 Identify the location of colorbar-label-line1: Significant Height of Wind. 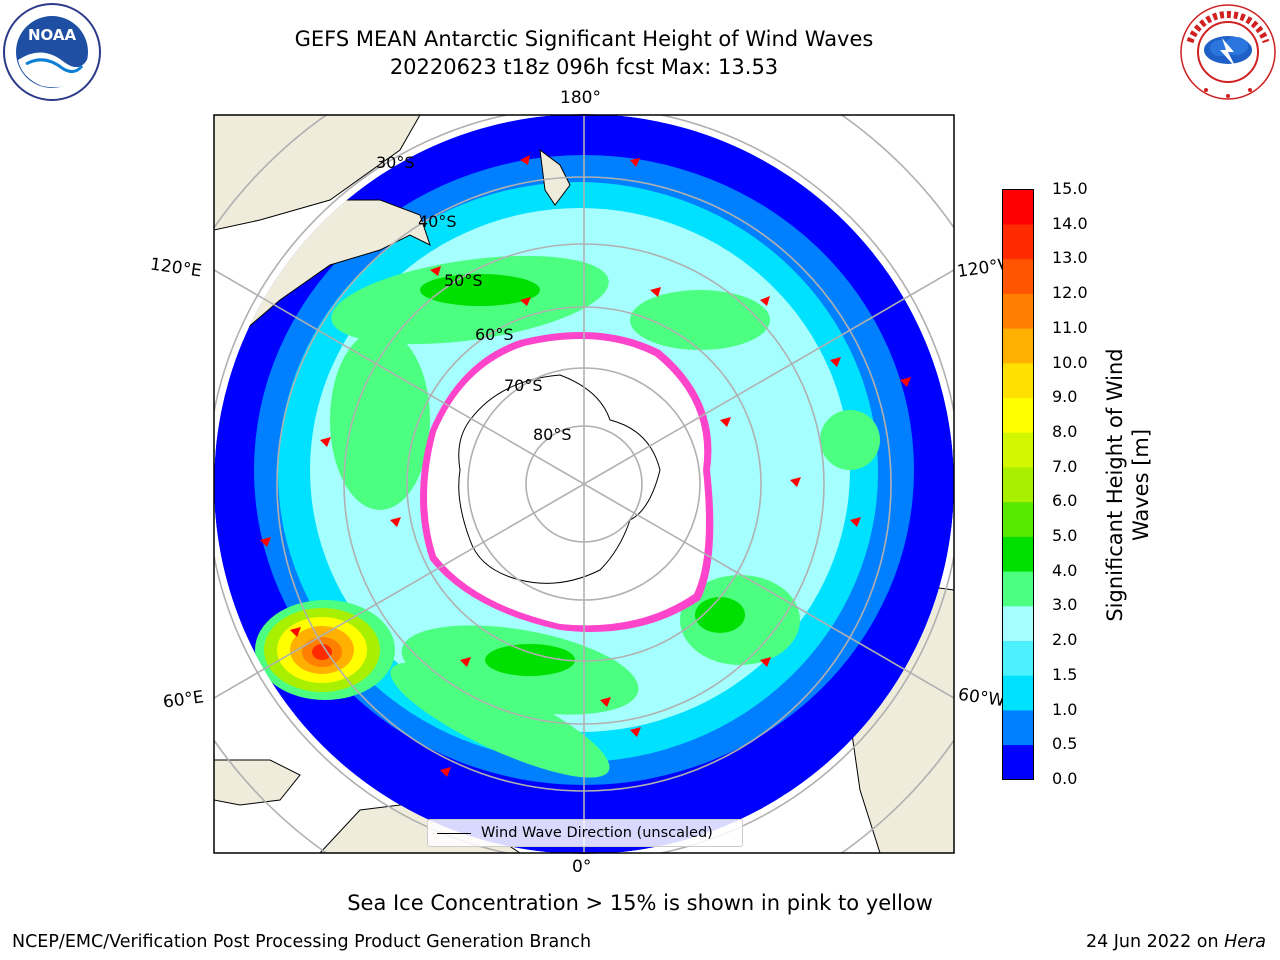
(1115, 485).